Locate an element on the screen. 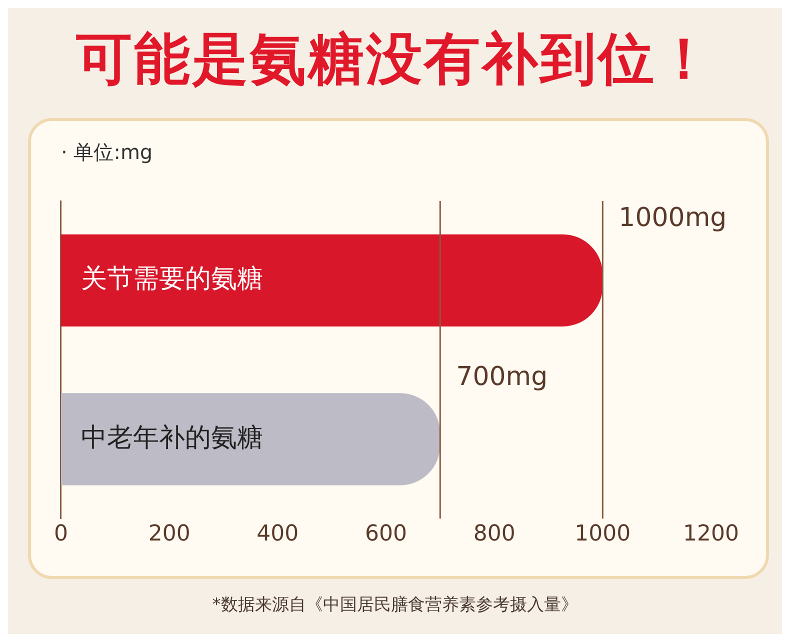  x-tick-label: 0 is located at coordinates (61, 534).